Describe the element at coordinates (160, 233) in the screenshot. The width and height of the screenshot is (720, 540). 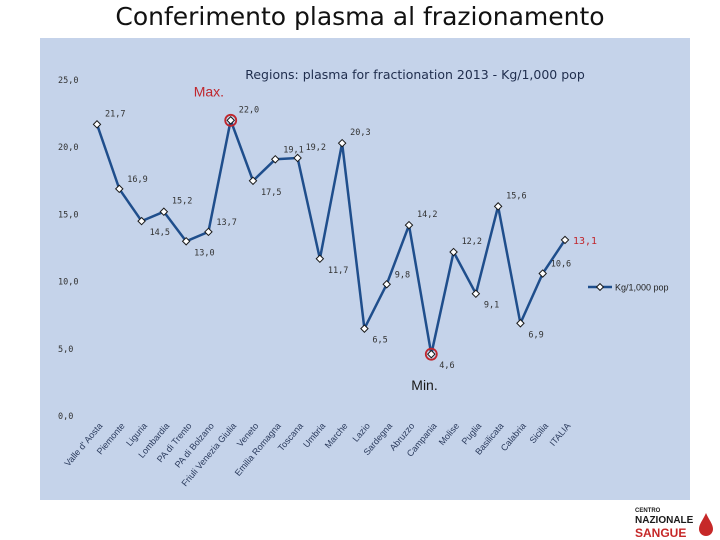
I see `data-label: 14,5` at that location.